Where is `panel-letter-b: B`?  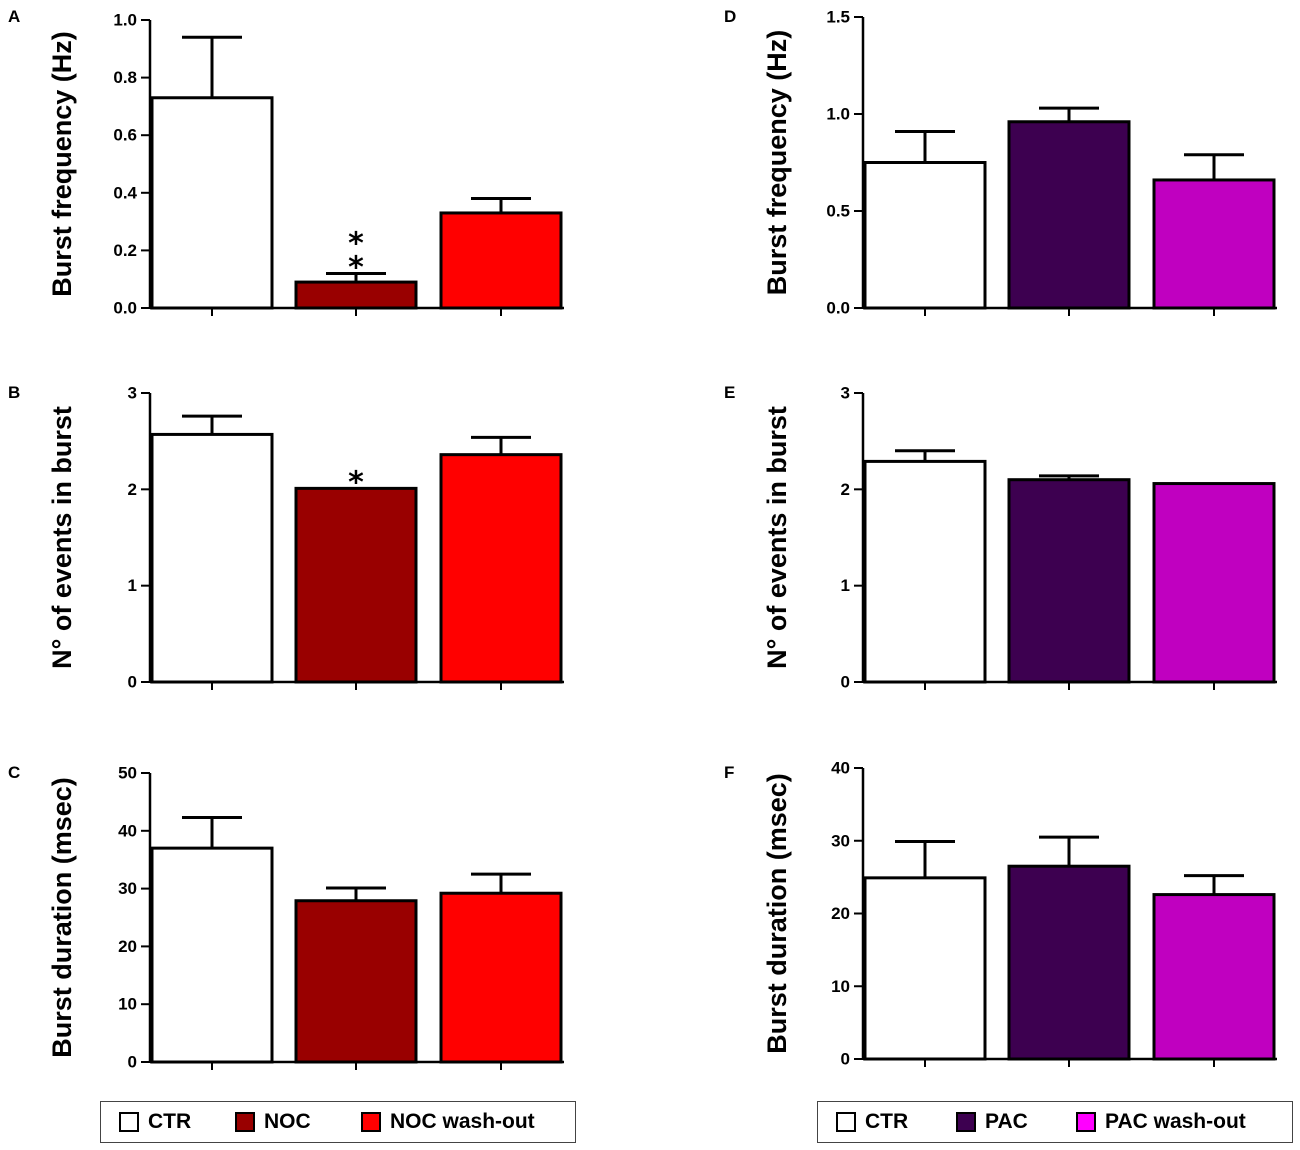 panel-letter-b: B is located at coordinates (14, 392).